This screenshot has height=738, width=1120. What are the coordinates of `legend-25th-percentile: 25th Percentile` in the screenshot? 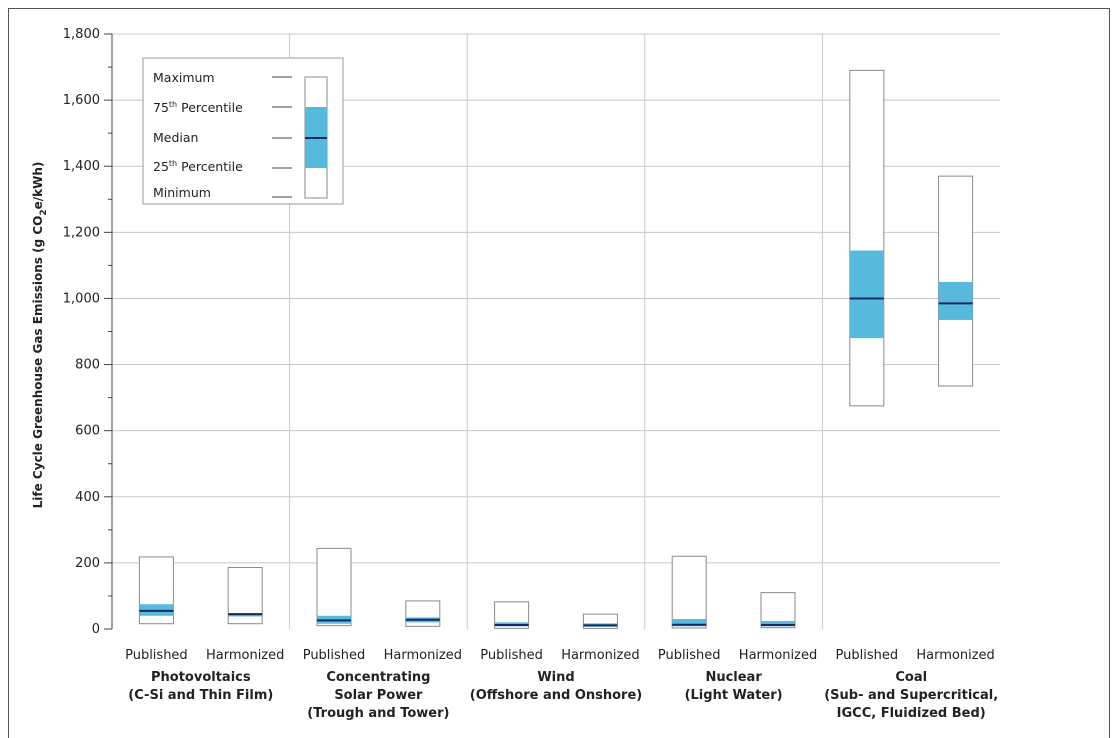 It's located at (198, 166).